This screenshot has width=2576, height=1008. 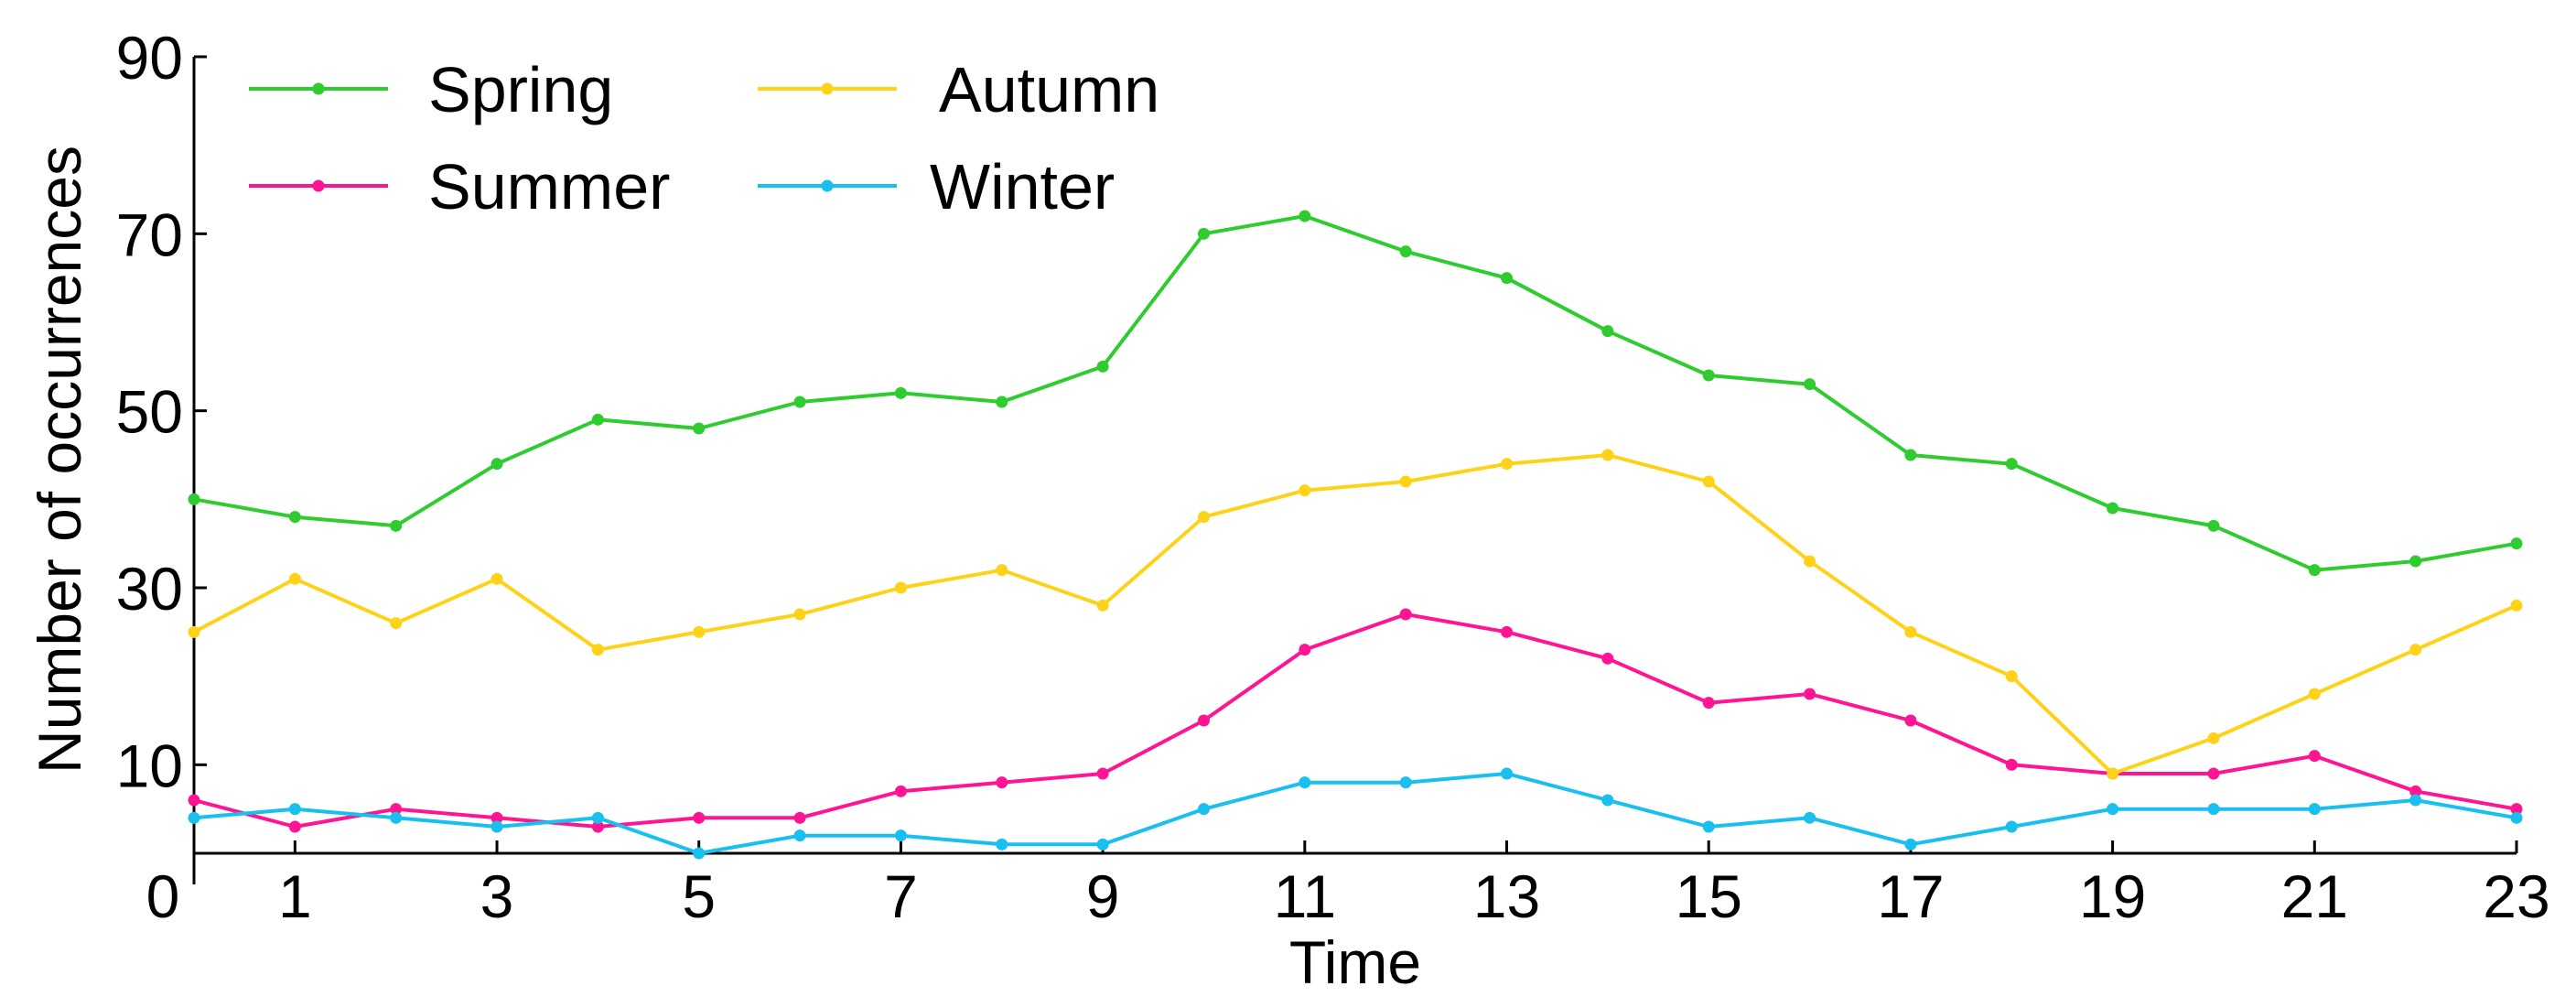 I want to click on y-tick-label: 10, so click(x=150, y=765).